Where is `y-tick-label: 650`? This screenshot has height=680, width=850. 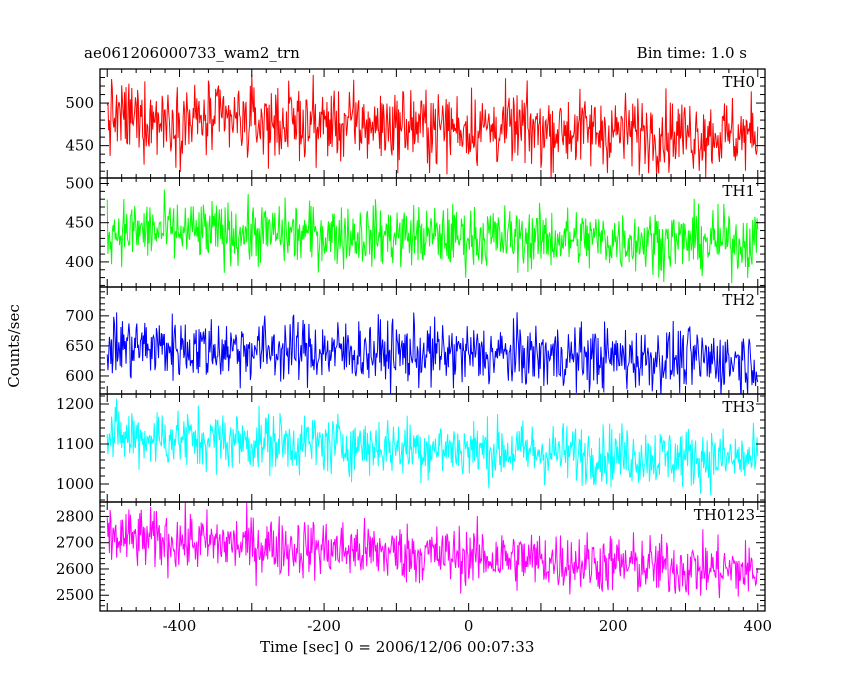
y-tick-label: 650 is located at coordinates (79, 346).